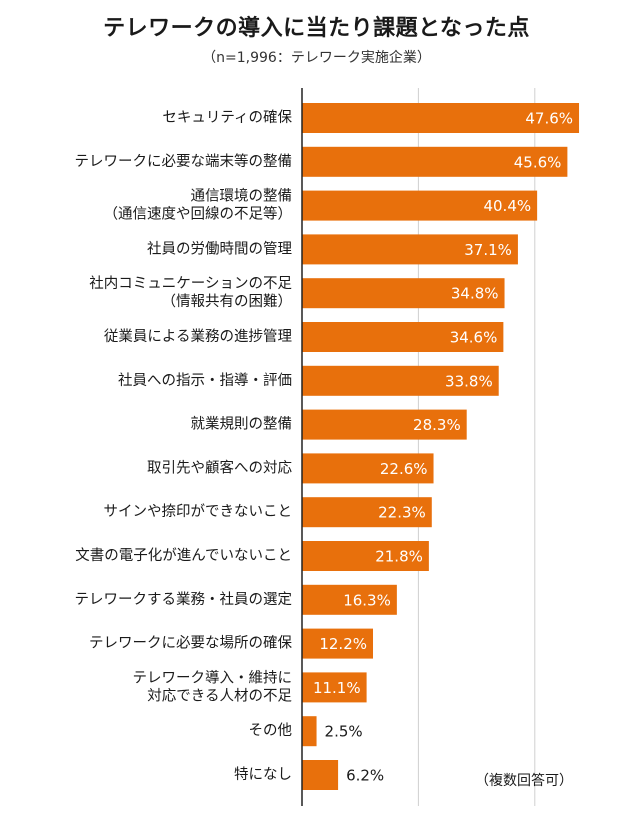 The height and width of the screenshot is (818, 633). Describe the element at coordinates (213, 677) in the screenshot. I see `category-label: テレワーク導入・維持に` at that location.